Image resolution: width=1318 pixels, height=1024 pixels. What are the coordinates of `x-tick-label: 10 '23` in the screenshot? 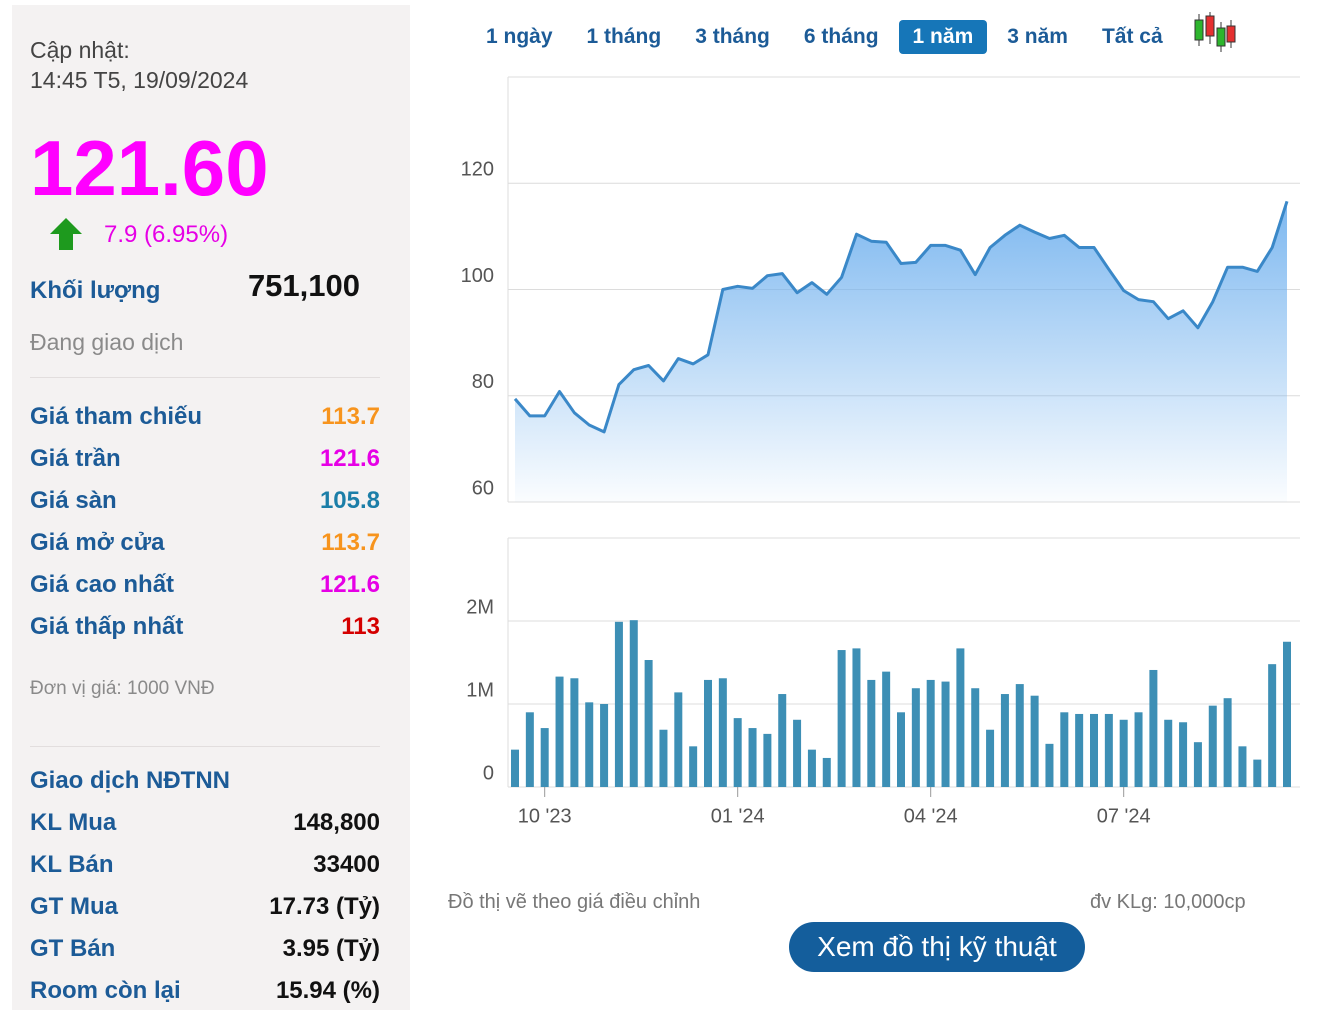 It's located at (545, 816).